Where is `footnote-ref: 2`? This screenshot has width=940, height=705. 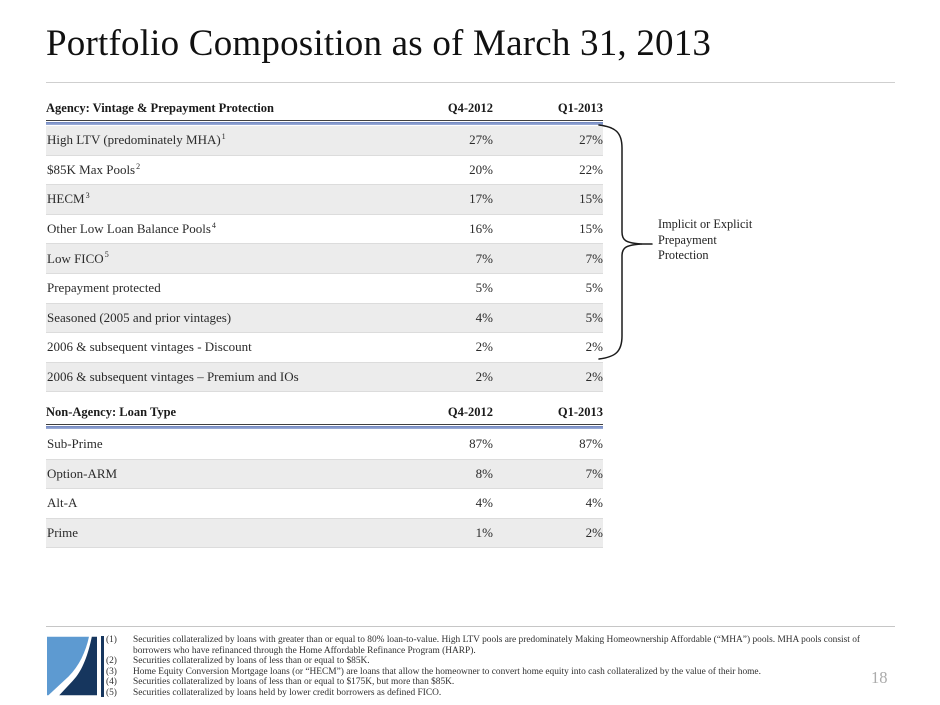 footnote-ref: 2 is located at coordinates (138, 166).